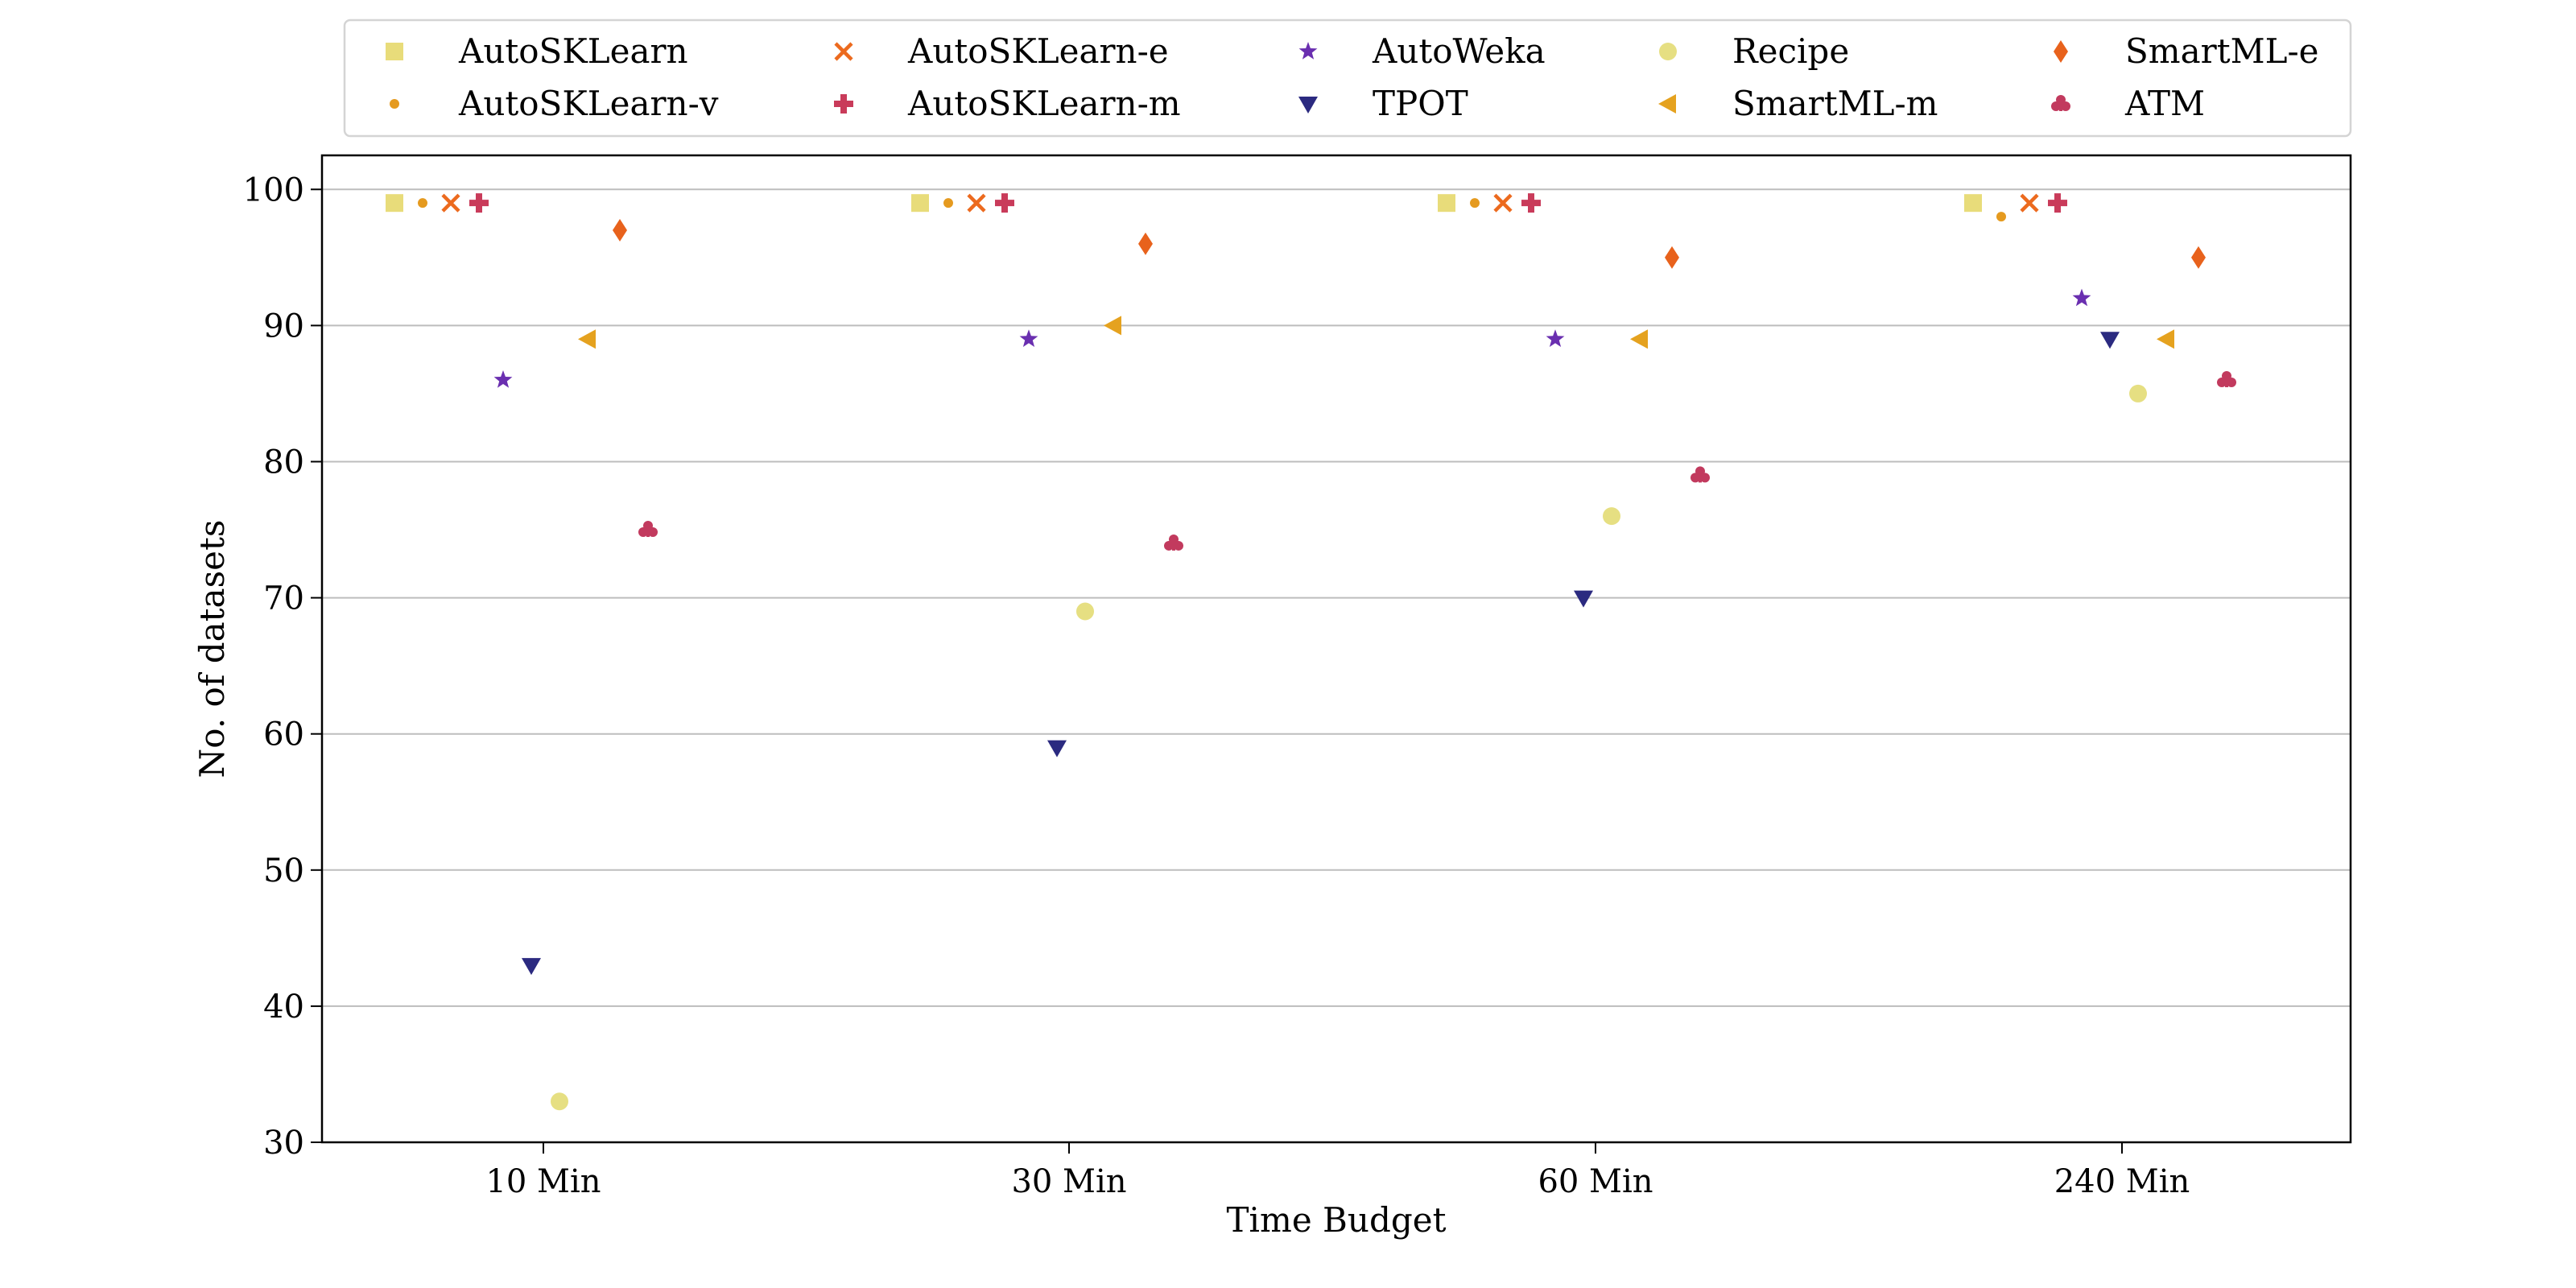  Describe the element at coordinates (1790, 51) in the screenshot. I see `legend-label-recipe: Recipe` at that location.